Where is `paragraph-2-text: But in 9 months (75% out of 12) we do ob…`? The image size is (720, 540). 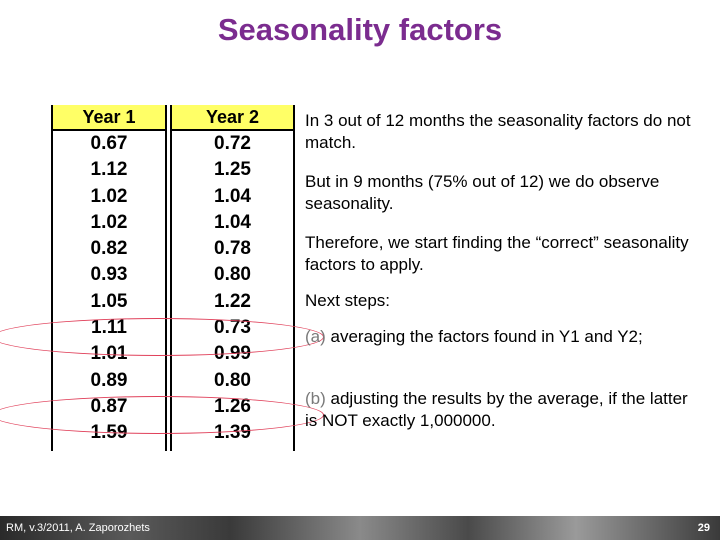 paragraph-2-text: But in 9 months (75% out of 12) we do ob… is located at coordinates (482, 192).